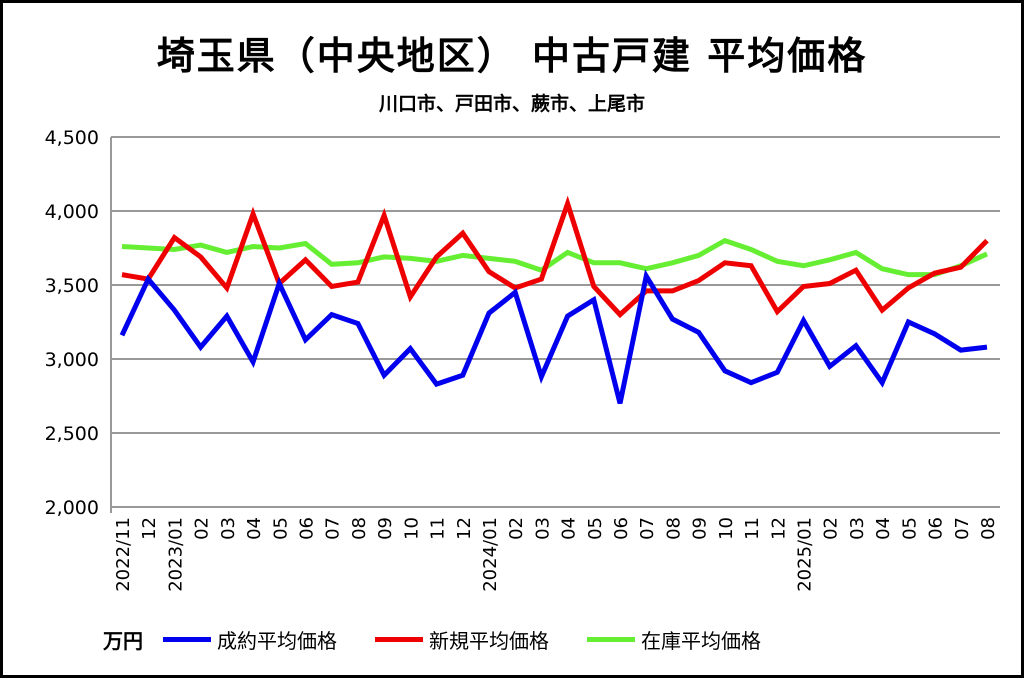 The width and height of the screenshot is (1024, 678). Describe the element at coordinates (490, 554) in the screenshot. I see `x-tick-label: 2024/01` at that location.